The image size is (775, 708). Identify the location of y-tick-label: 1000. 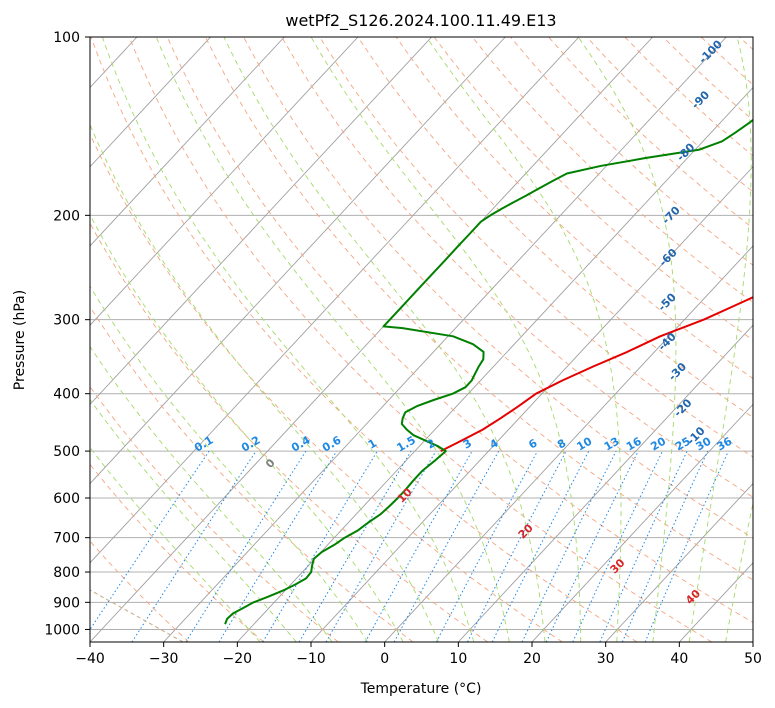
(62, 630).